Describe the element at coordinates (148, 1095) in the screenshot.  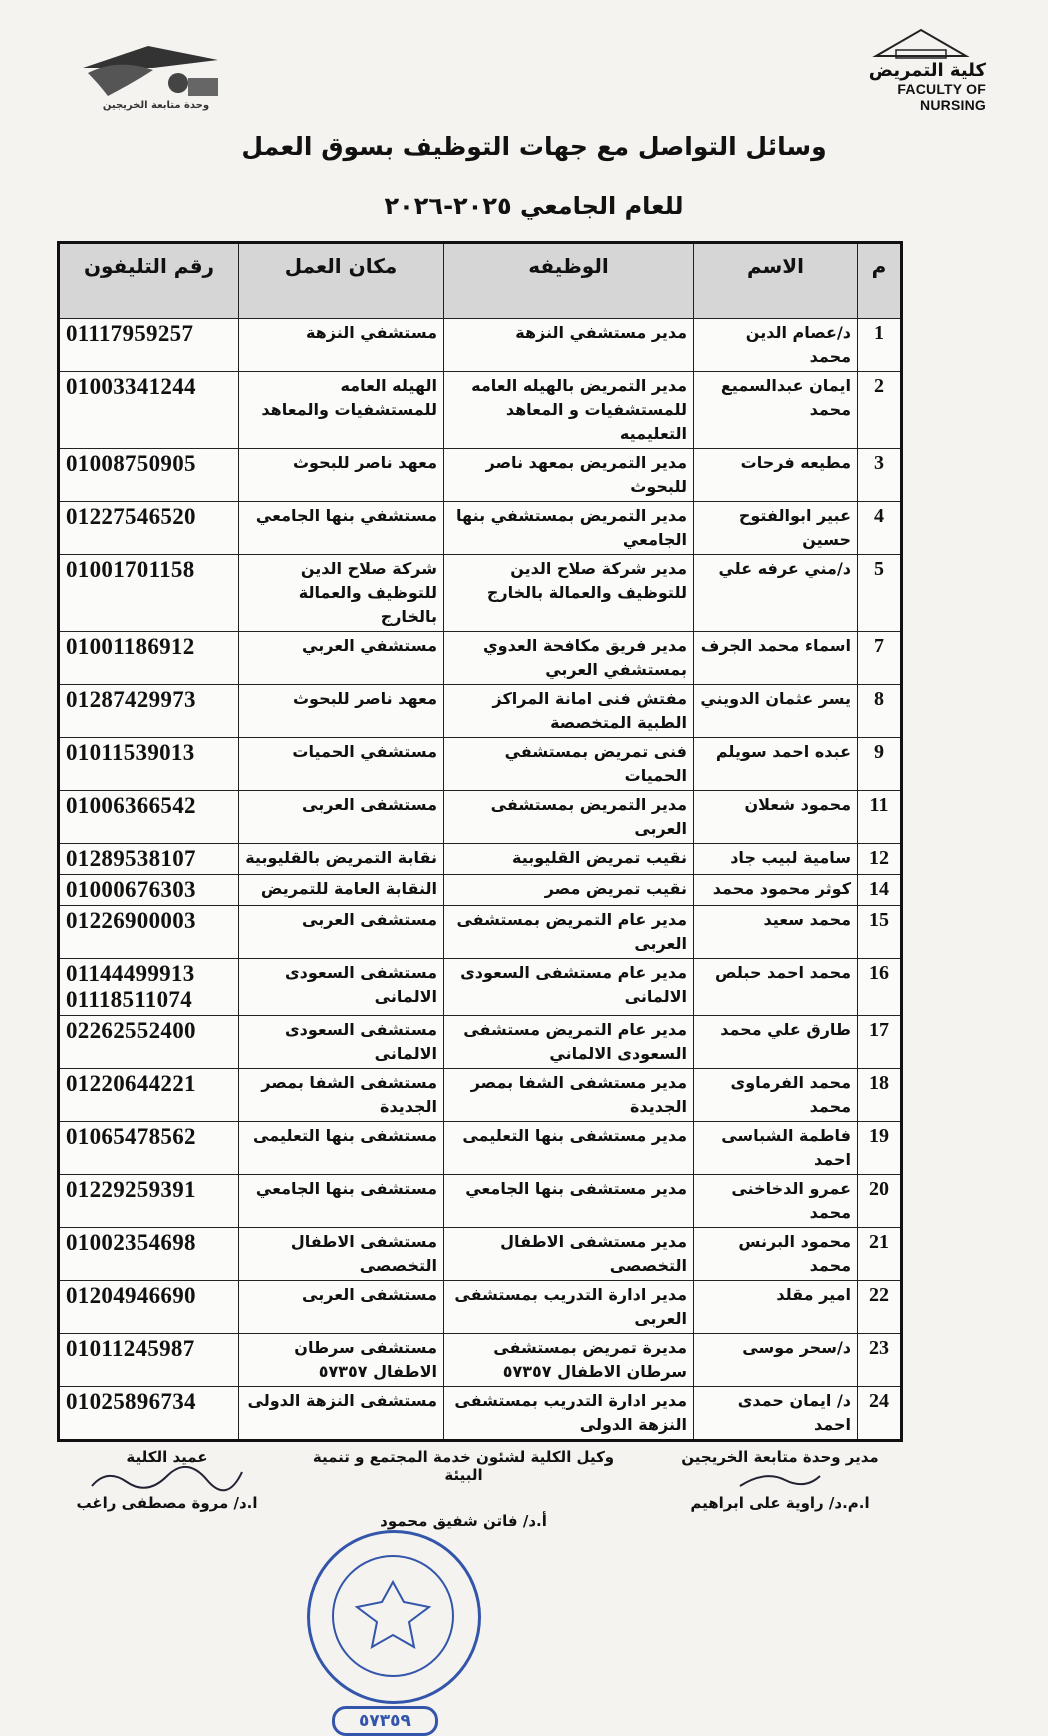
I see `phone-number: 01220644221` at that location.